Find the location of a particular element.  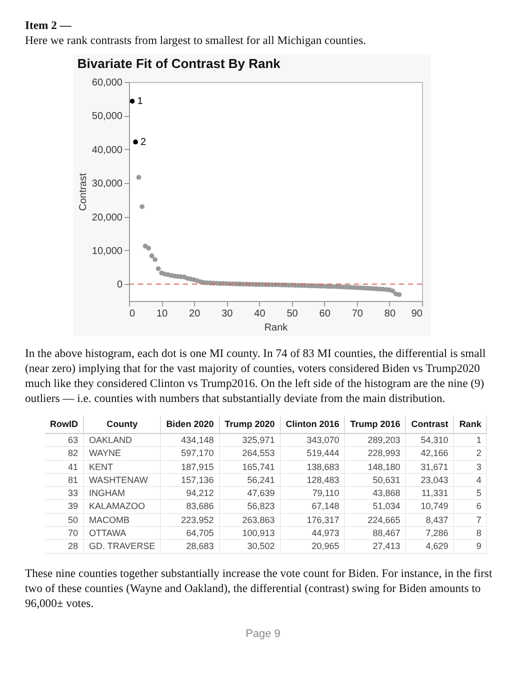

text: In the above histogram, each dot is one MI county. In 74 of 83 MI counties, the differential is small (near zero) implying that for the vast majority of counties, voters considered Biden vs Trump2020 much like they considered Clinton vs Trump2016. On the left side of the histogram are the nine (9) outliers — i.e. counties with numbers that substantially deviate from the main distribution. is located at coordinates (256, 376).